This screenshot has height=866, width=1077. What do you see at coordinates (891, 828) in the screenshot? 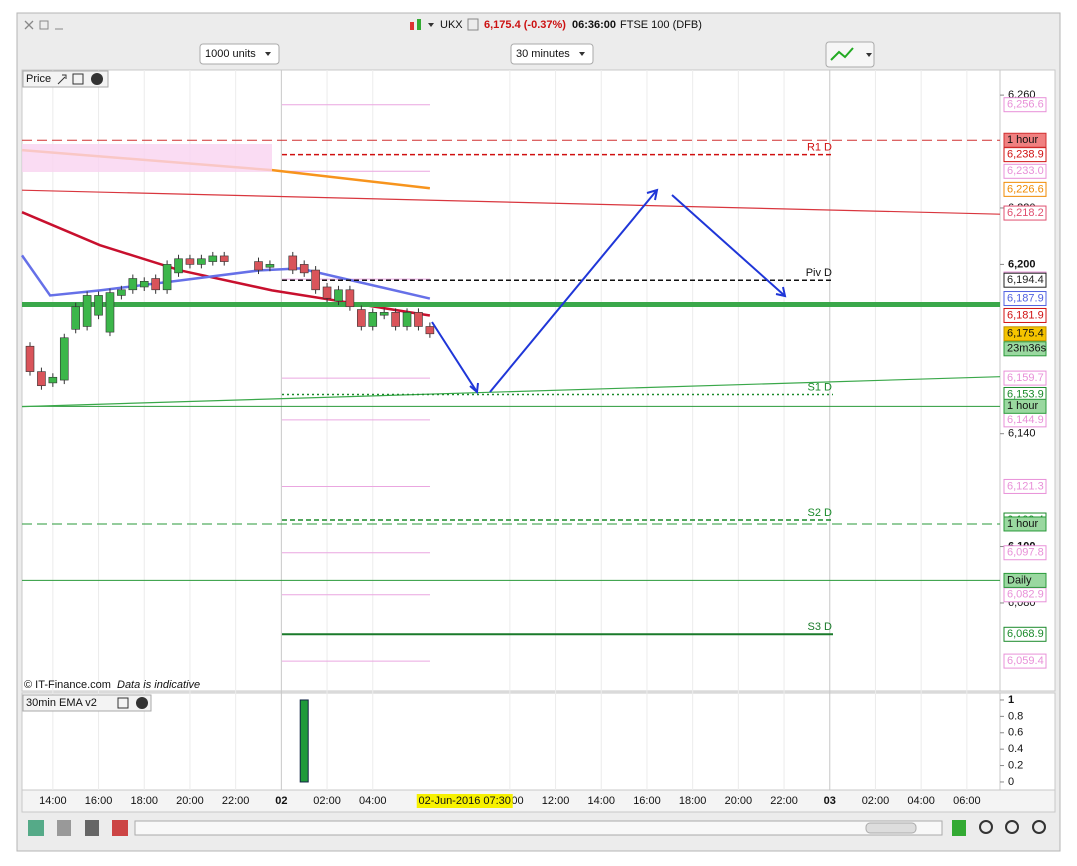
I see `scroll-thumb` at bounding box center [891, 828].